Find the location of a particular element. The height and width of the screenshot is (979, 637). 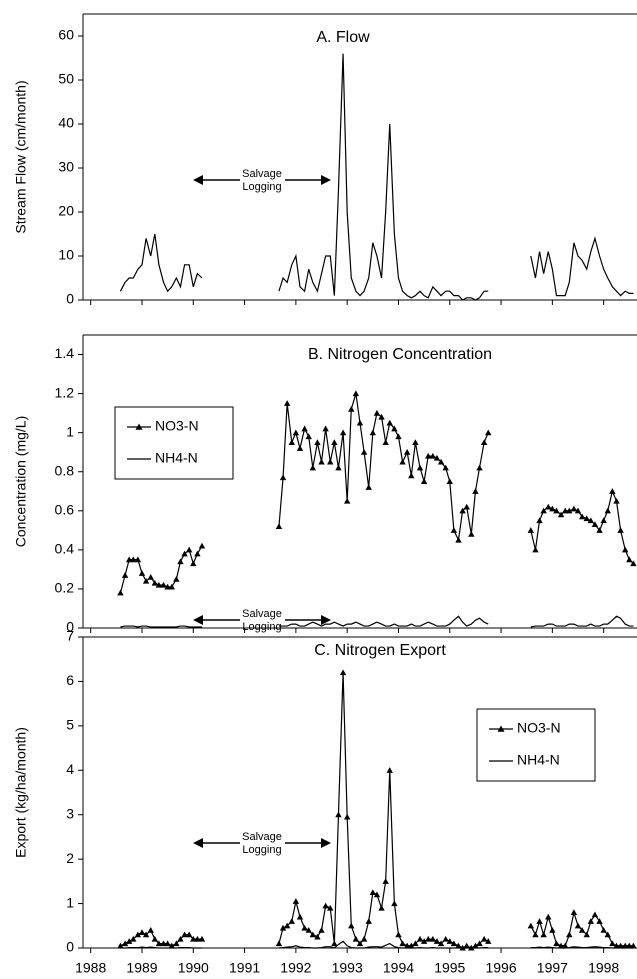

y-tick-label: 0.2 is located at coordinates (65, 588).